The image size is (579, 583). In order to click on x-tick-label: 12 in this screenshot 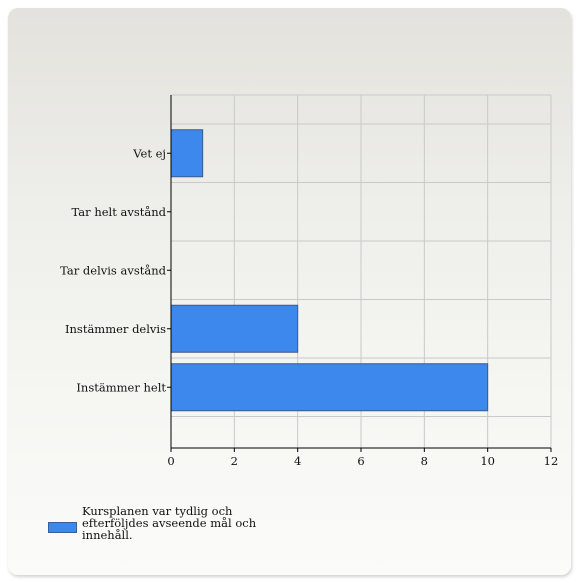, I will do `click(551, 461)`.